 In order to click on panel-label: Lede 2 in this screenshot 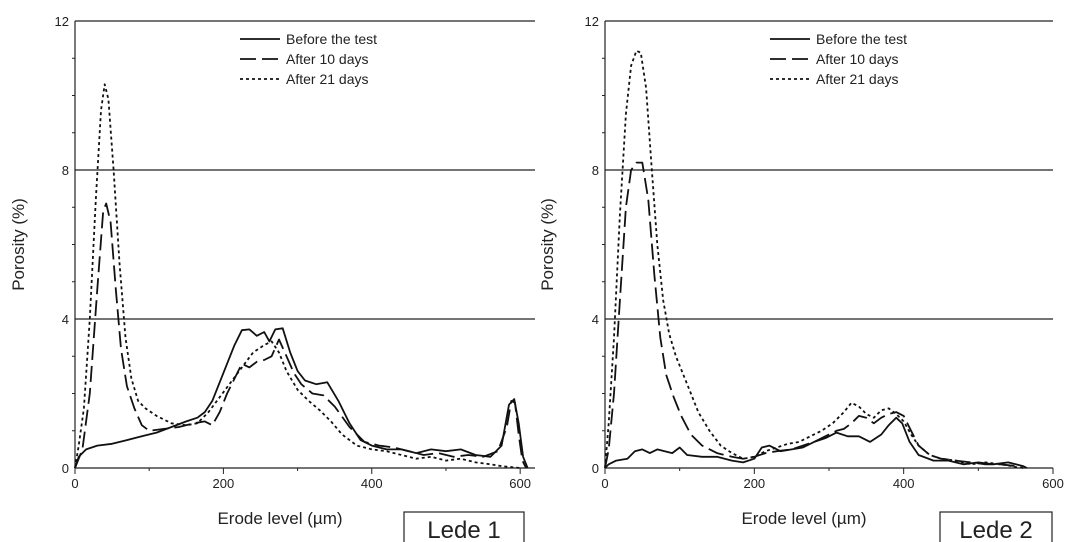, I will do `click(995, 529)`.